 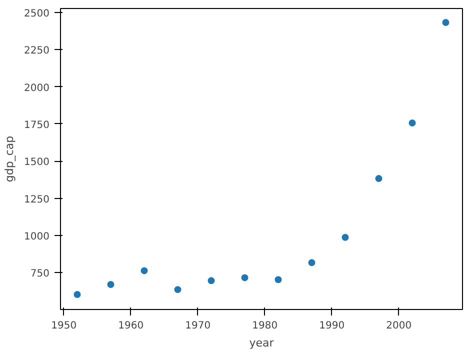 What do you see at coordinates (37, 236) in the screenshot?
I see `y-tick-label: 1000` at bounding box center [37, 236].